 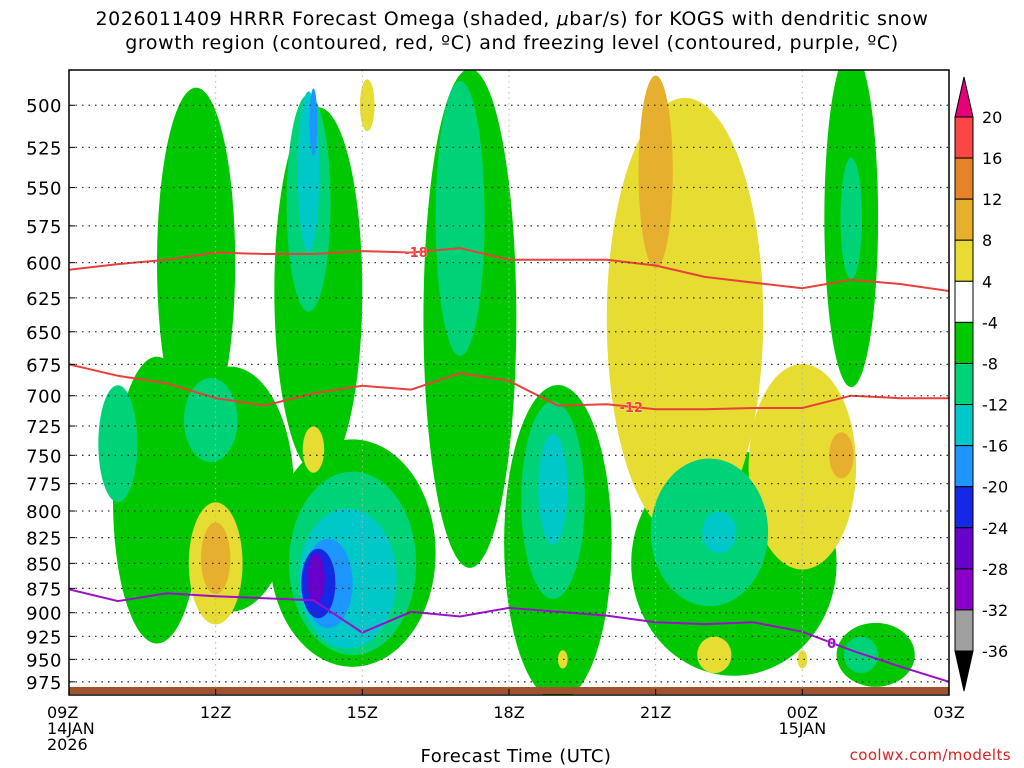 What do you see at coordinates (44, 589) in the screenshot?
I see `y-tick-label-875: 875` at bounding box center [44, 589].